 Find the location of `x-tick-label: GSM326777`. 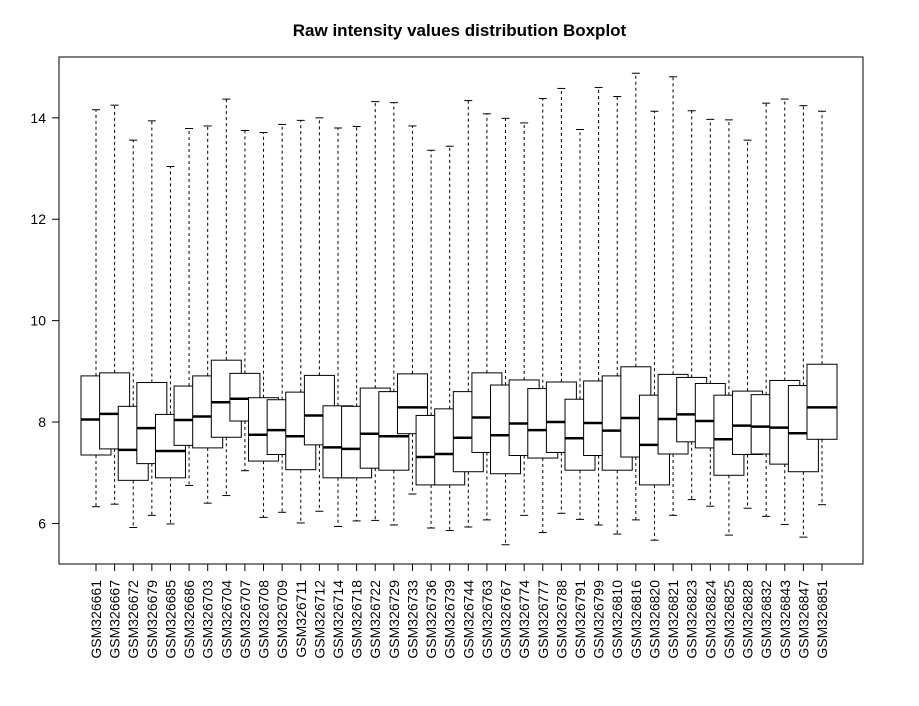

x-tick-label: GSM326777 is located at coordinates (543, 619).